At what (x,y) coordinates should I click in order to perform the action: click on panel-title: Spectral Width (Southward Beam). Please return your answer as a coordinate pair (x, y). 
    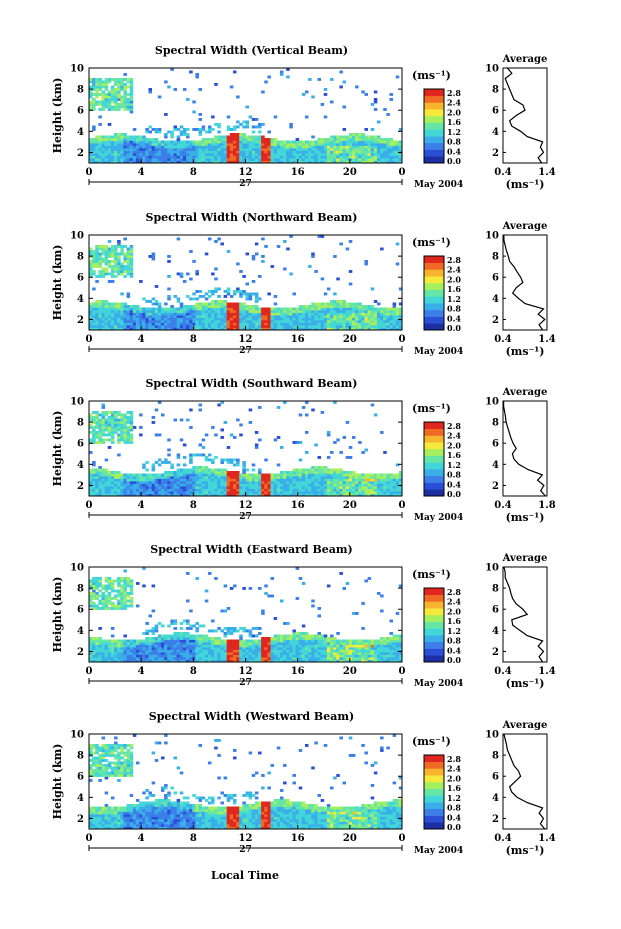
    Looking at the image, I should click on (251, 383).